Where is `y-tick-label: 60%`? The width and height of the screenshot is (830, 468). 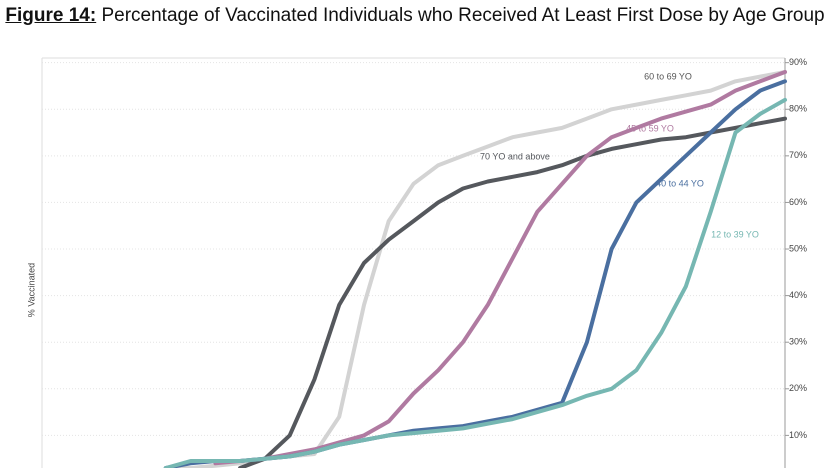 y-tick-label: 60% is located at coordinates (798, 202).